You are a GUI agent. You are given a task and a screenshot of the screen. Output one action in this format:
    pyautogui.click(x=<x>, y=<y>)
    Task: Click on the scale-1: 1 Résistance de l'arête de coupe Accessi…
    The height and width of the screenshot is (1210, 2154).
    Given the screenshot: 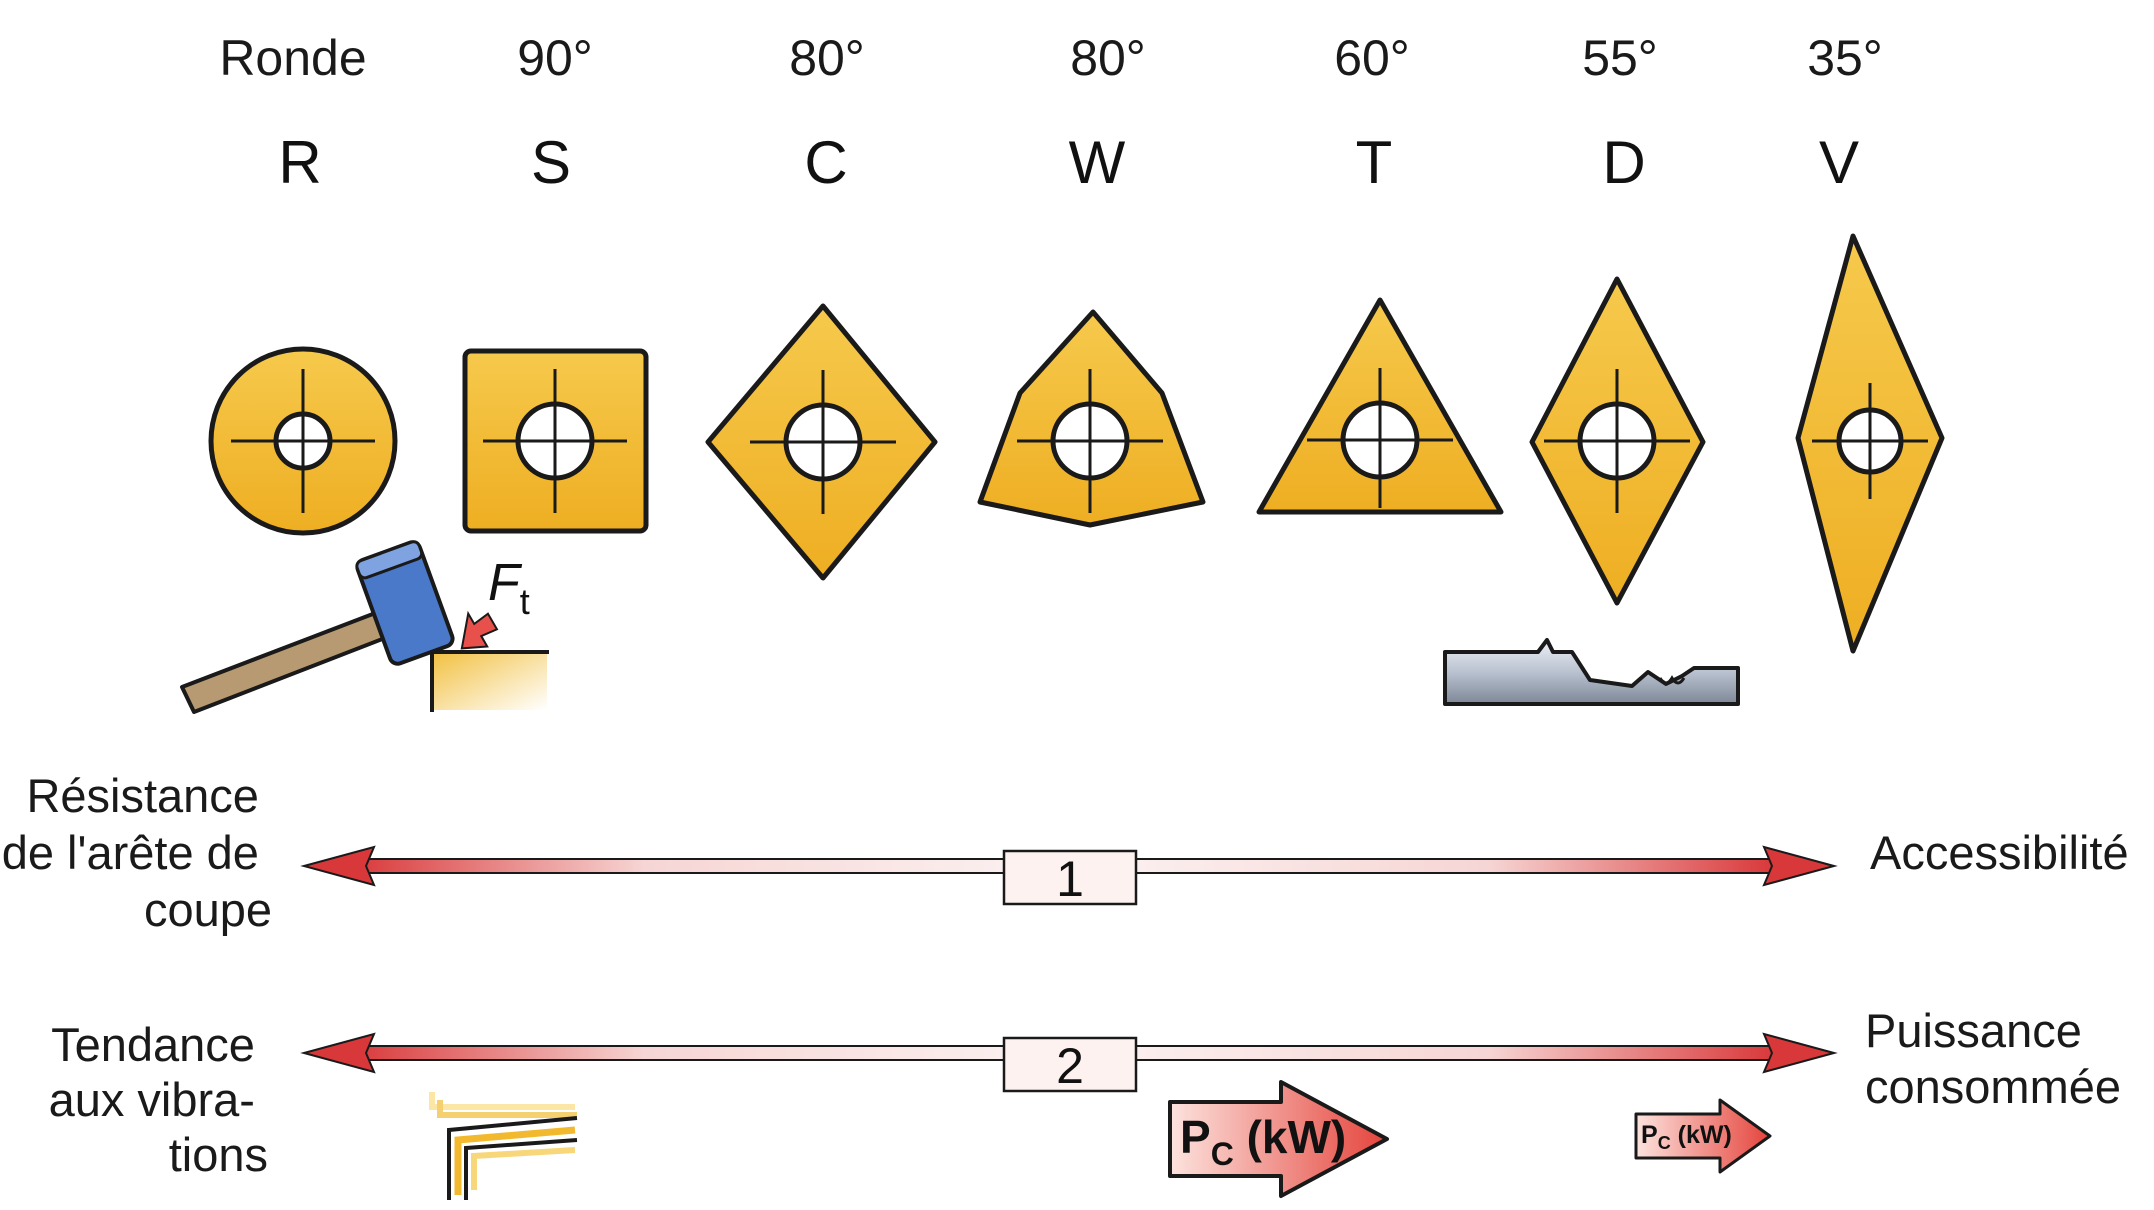 What is the action you would take?
    pyautogui.click(x=1065, y=852)
    